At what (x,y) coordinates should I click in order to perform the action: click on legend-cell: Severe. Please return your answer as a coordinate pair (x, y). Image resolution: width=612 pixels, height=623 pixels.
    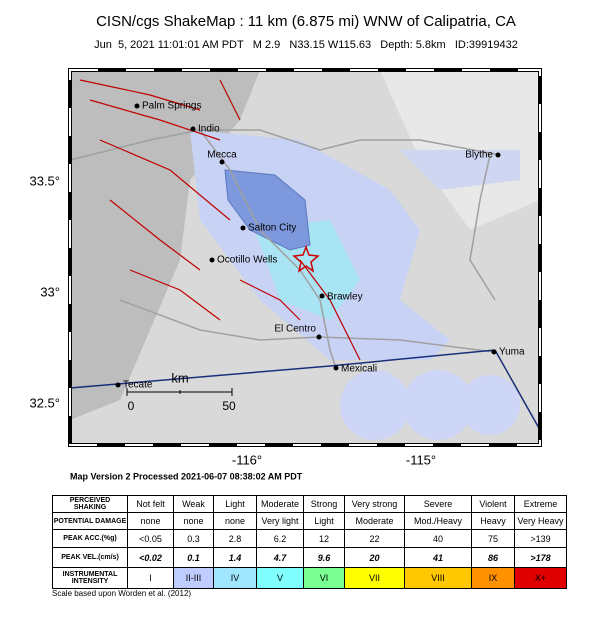
    Looking at the image, I should click on (438, 504).